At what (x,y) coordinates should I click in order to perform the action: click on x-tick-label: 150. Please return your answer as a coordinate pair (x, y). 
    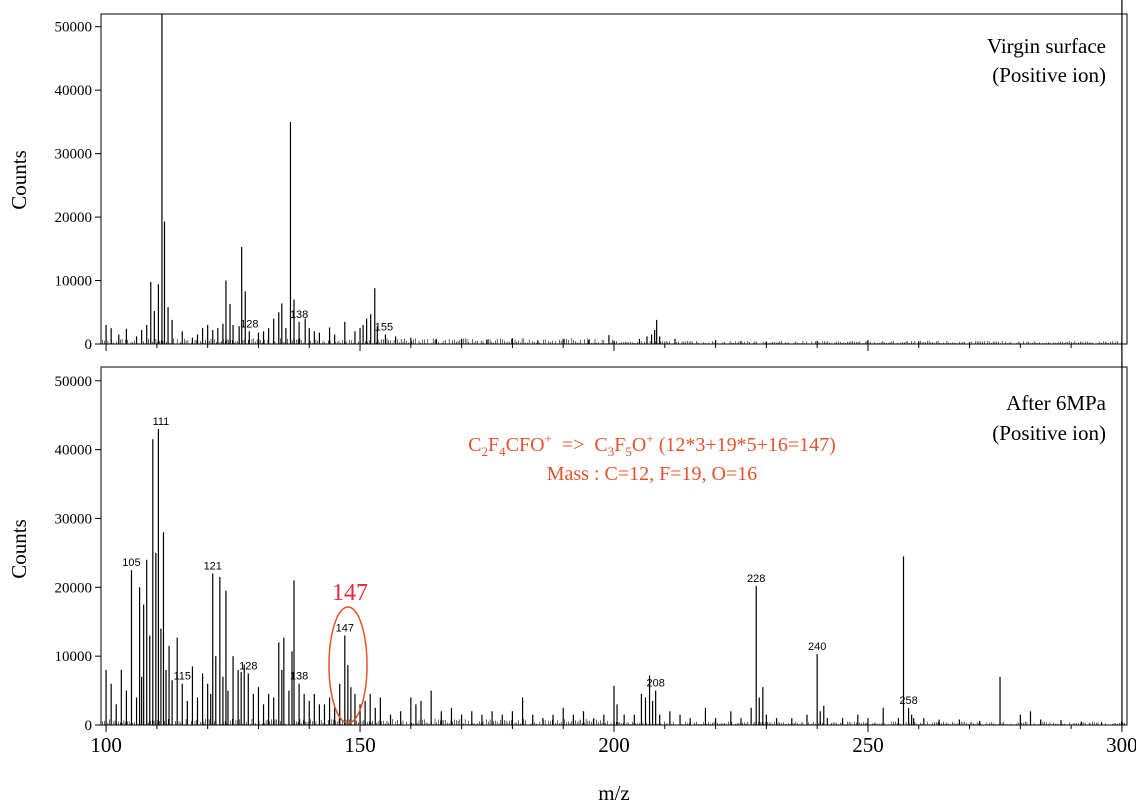
    Looking at the image, I should click on (360, 745).